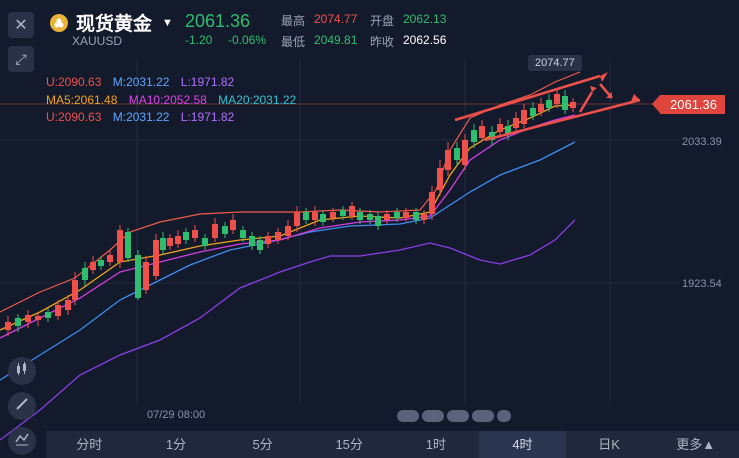 This screenshot has height=458, width=739. I want to click on instrument-selector: 现货黄金 ▼, so click(111, 22).